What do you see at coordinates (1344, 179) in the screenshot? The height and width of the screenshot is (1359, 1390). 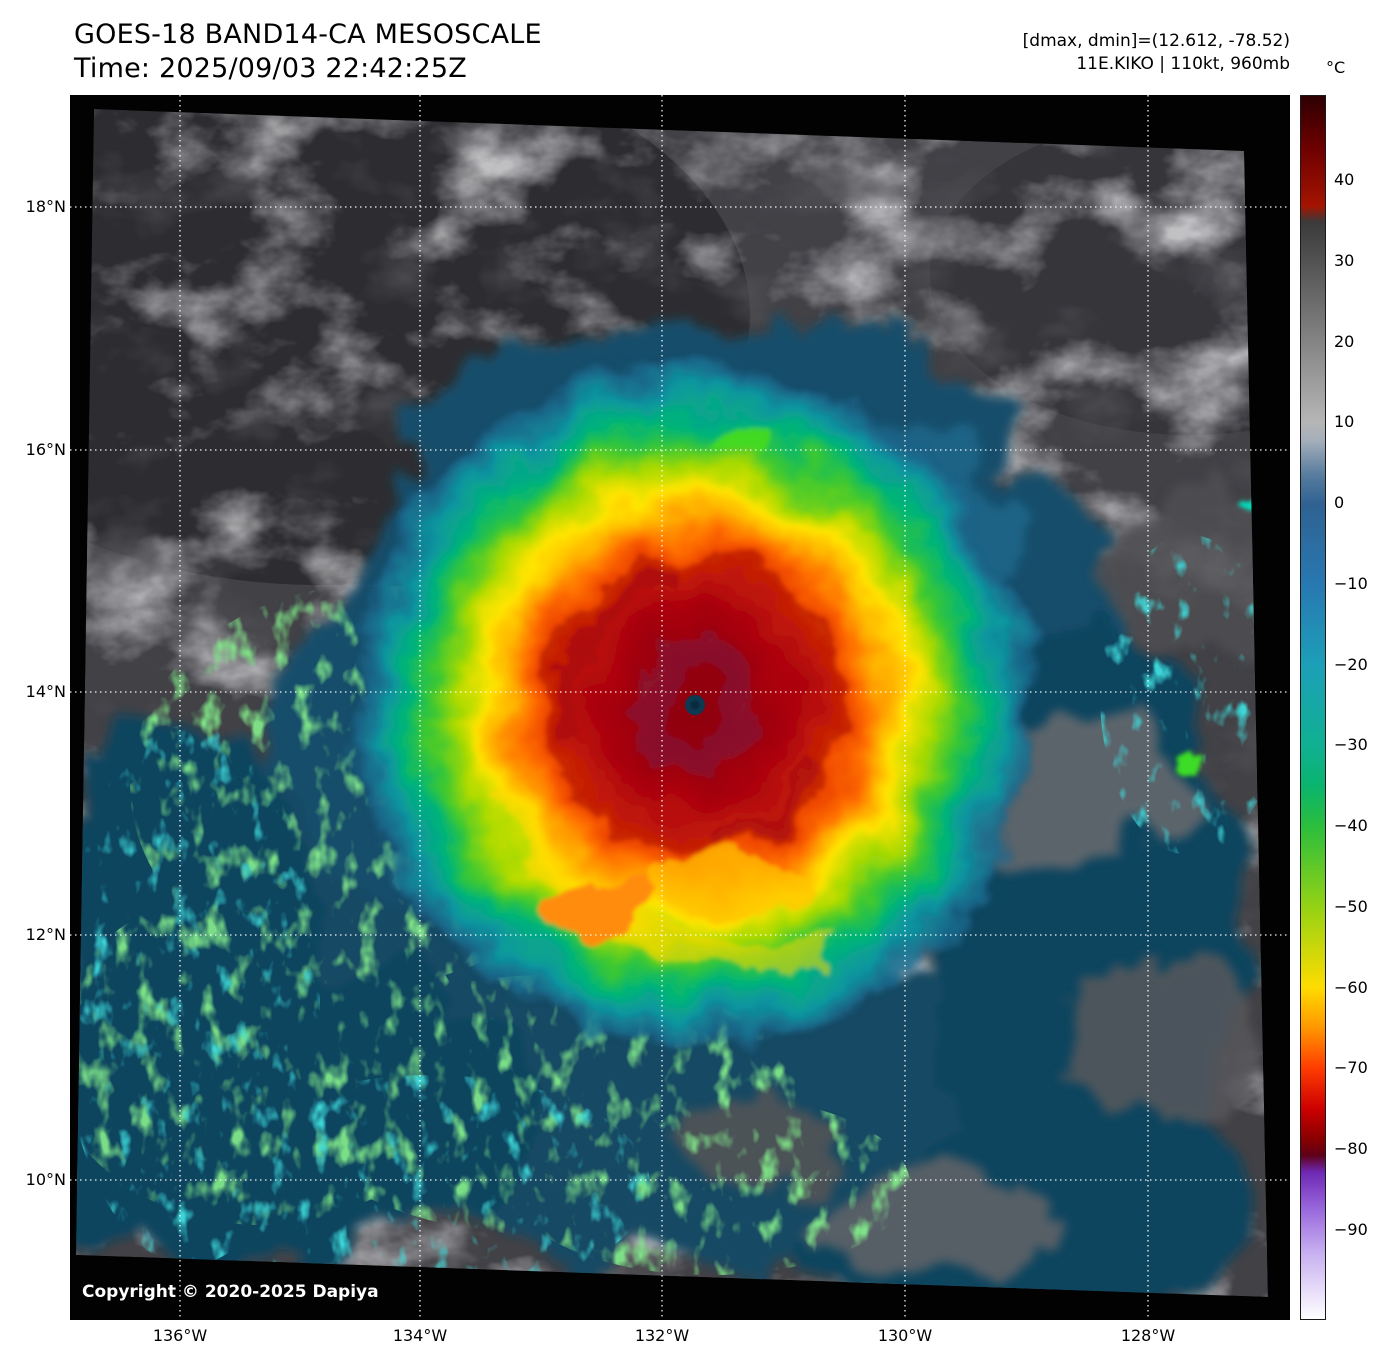 I see `colorbar-tick: 40` at bounding box center [1344, 179].